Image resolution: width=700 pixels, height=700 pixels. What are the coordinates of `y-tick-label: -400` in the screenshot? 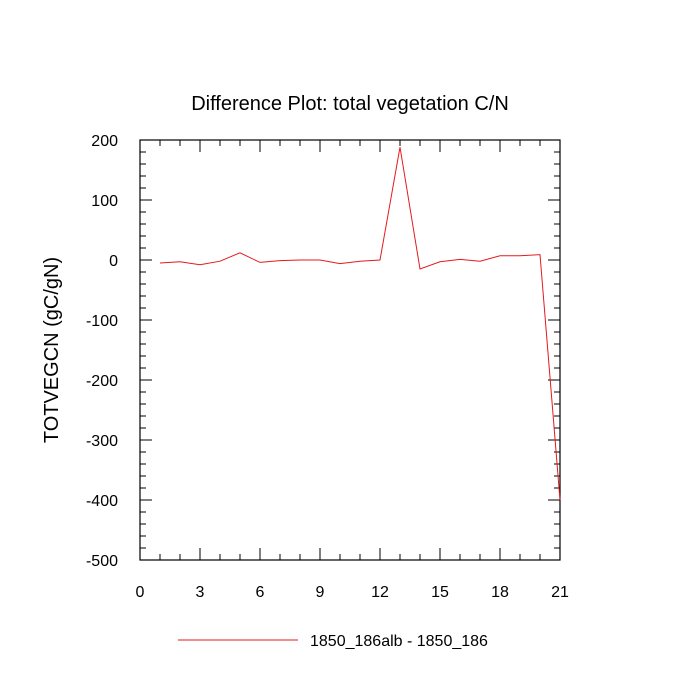 It's located at (102, 501).